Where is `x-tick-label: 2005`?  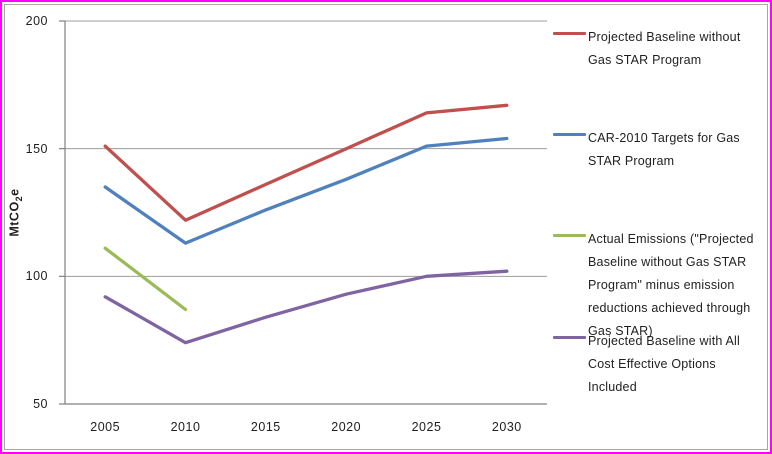 x-tick-label: 2005 is located at coordinates (105, 427).